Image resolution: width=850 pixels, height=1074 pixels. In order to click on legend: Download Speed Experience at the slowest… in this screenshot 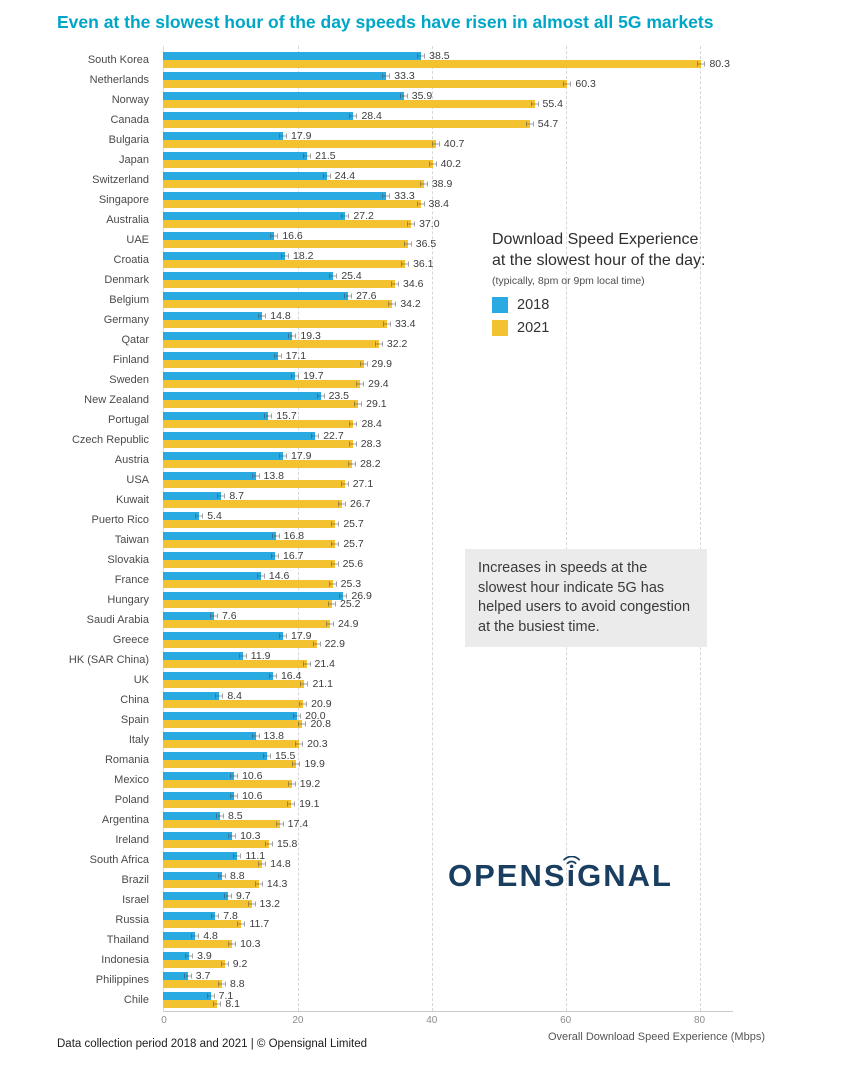, I will do `click(598, 286)`.